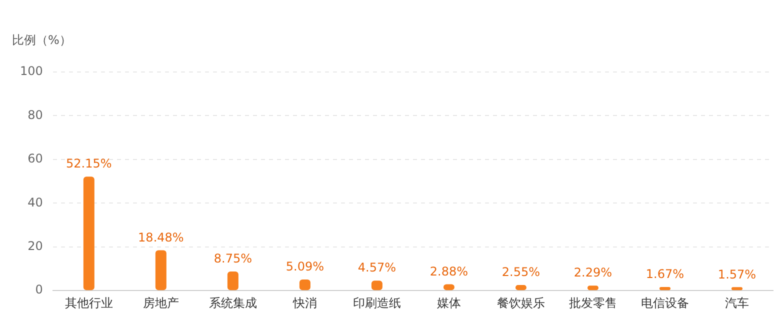 Image resolution: width=781 pixels, height=323 pixels. Describe the element at coordinates (376, 303) in the screenshot. I see `x-tick-label: 印刷造纸` at that location.